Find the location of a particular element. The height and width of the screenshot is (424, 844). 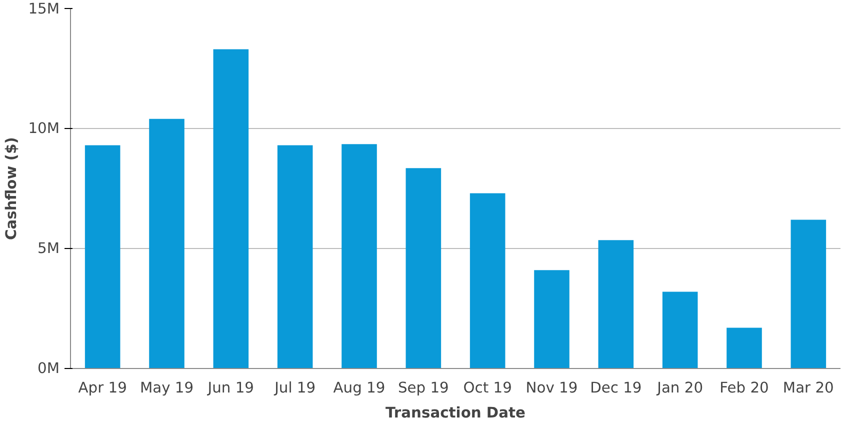

x-tick-label: Sep 19 is located at coordinates (423, 388).